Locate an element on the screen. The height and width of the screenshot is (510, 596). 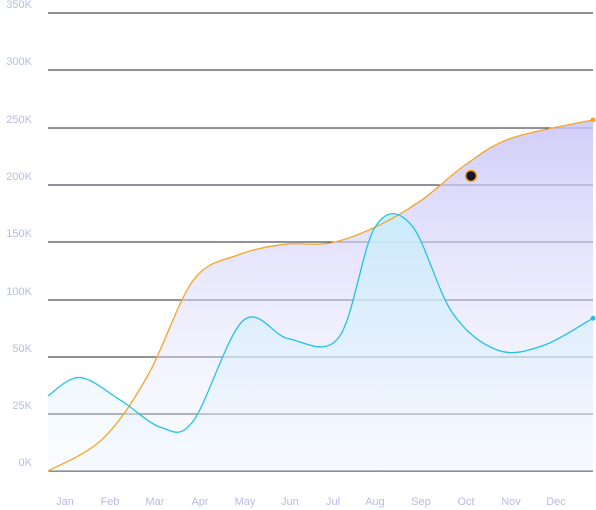
y-tick-label: 100K is located at coordinates (19, 292).